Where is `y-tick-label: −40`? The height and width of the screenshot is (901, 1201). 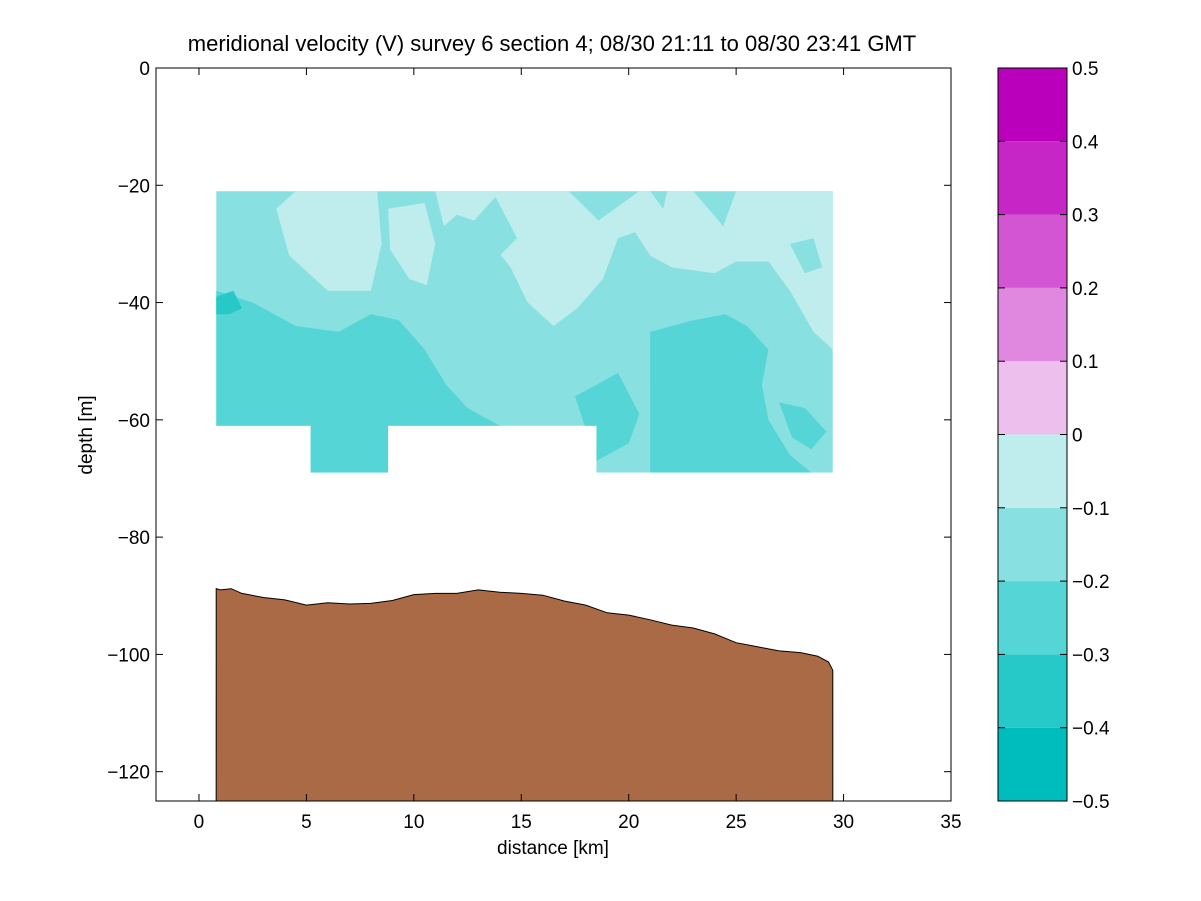 y-tick-label: −40 is located at coordinates (134, 304).